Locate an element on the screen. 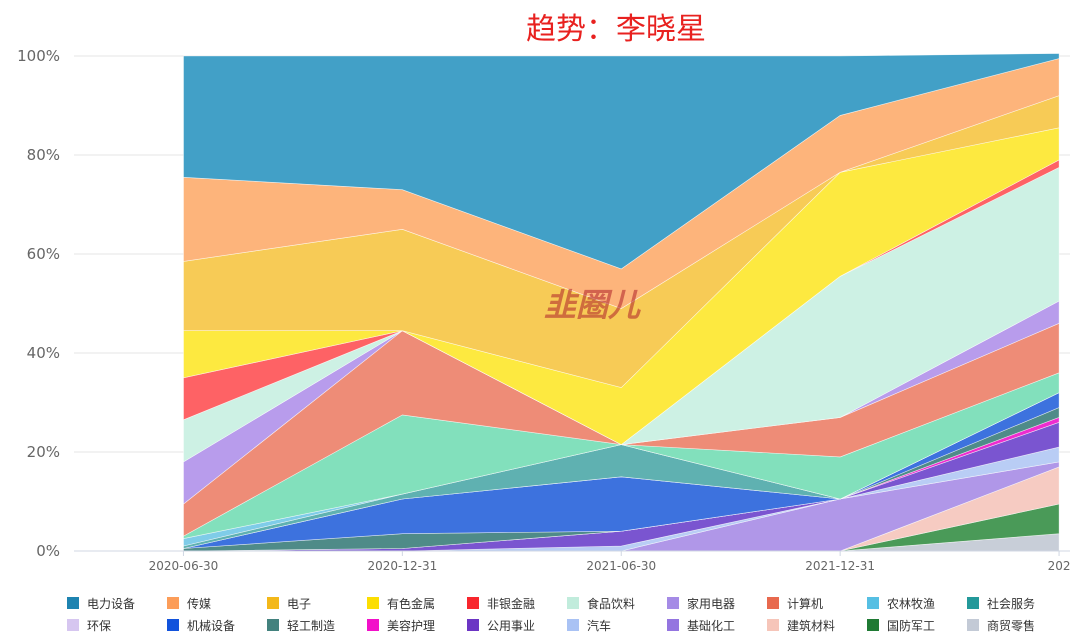 Image resolution: width=1080 pixels, height=638 pixels. legend-label: 机械设备 is located at coordinates (211, 625).